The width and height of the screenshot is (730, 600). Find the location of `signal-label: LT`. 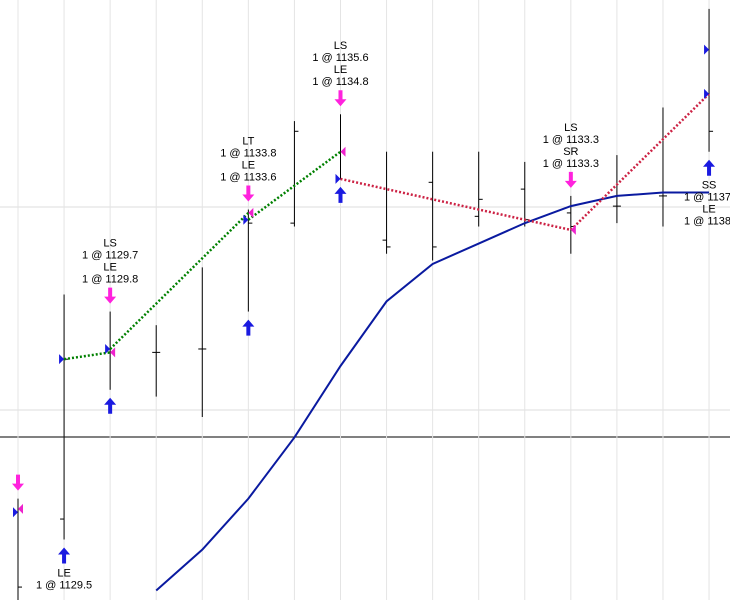

signal-label: LT is located at coordinates (248, 141).